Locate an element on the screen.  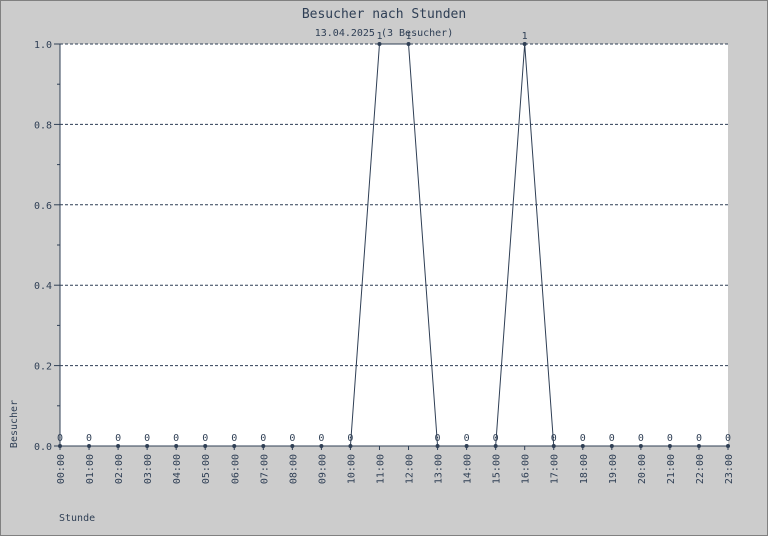
chart-subtitle: 13.04.2025 (3 Besucher) is located at coordinates (384, 33).